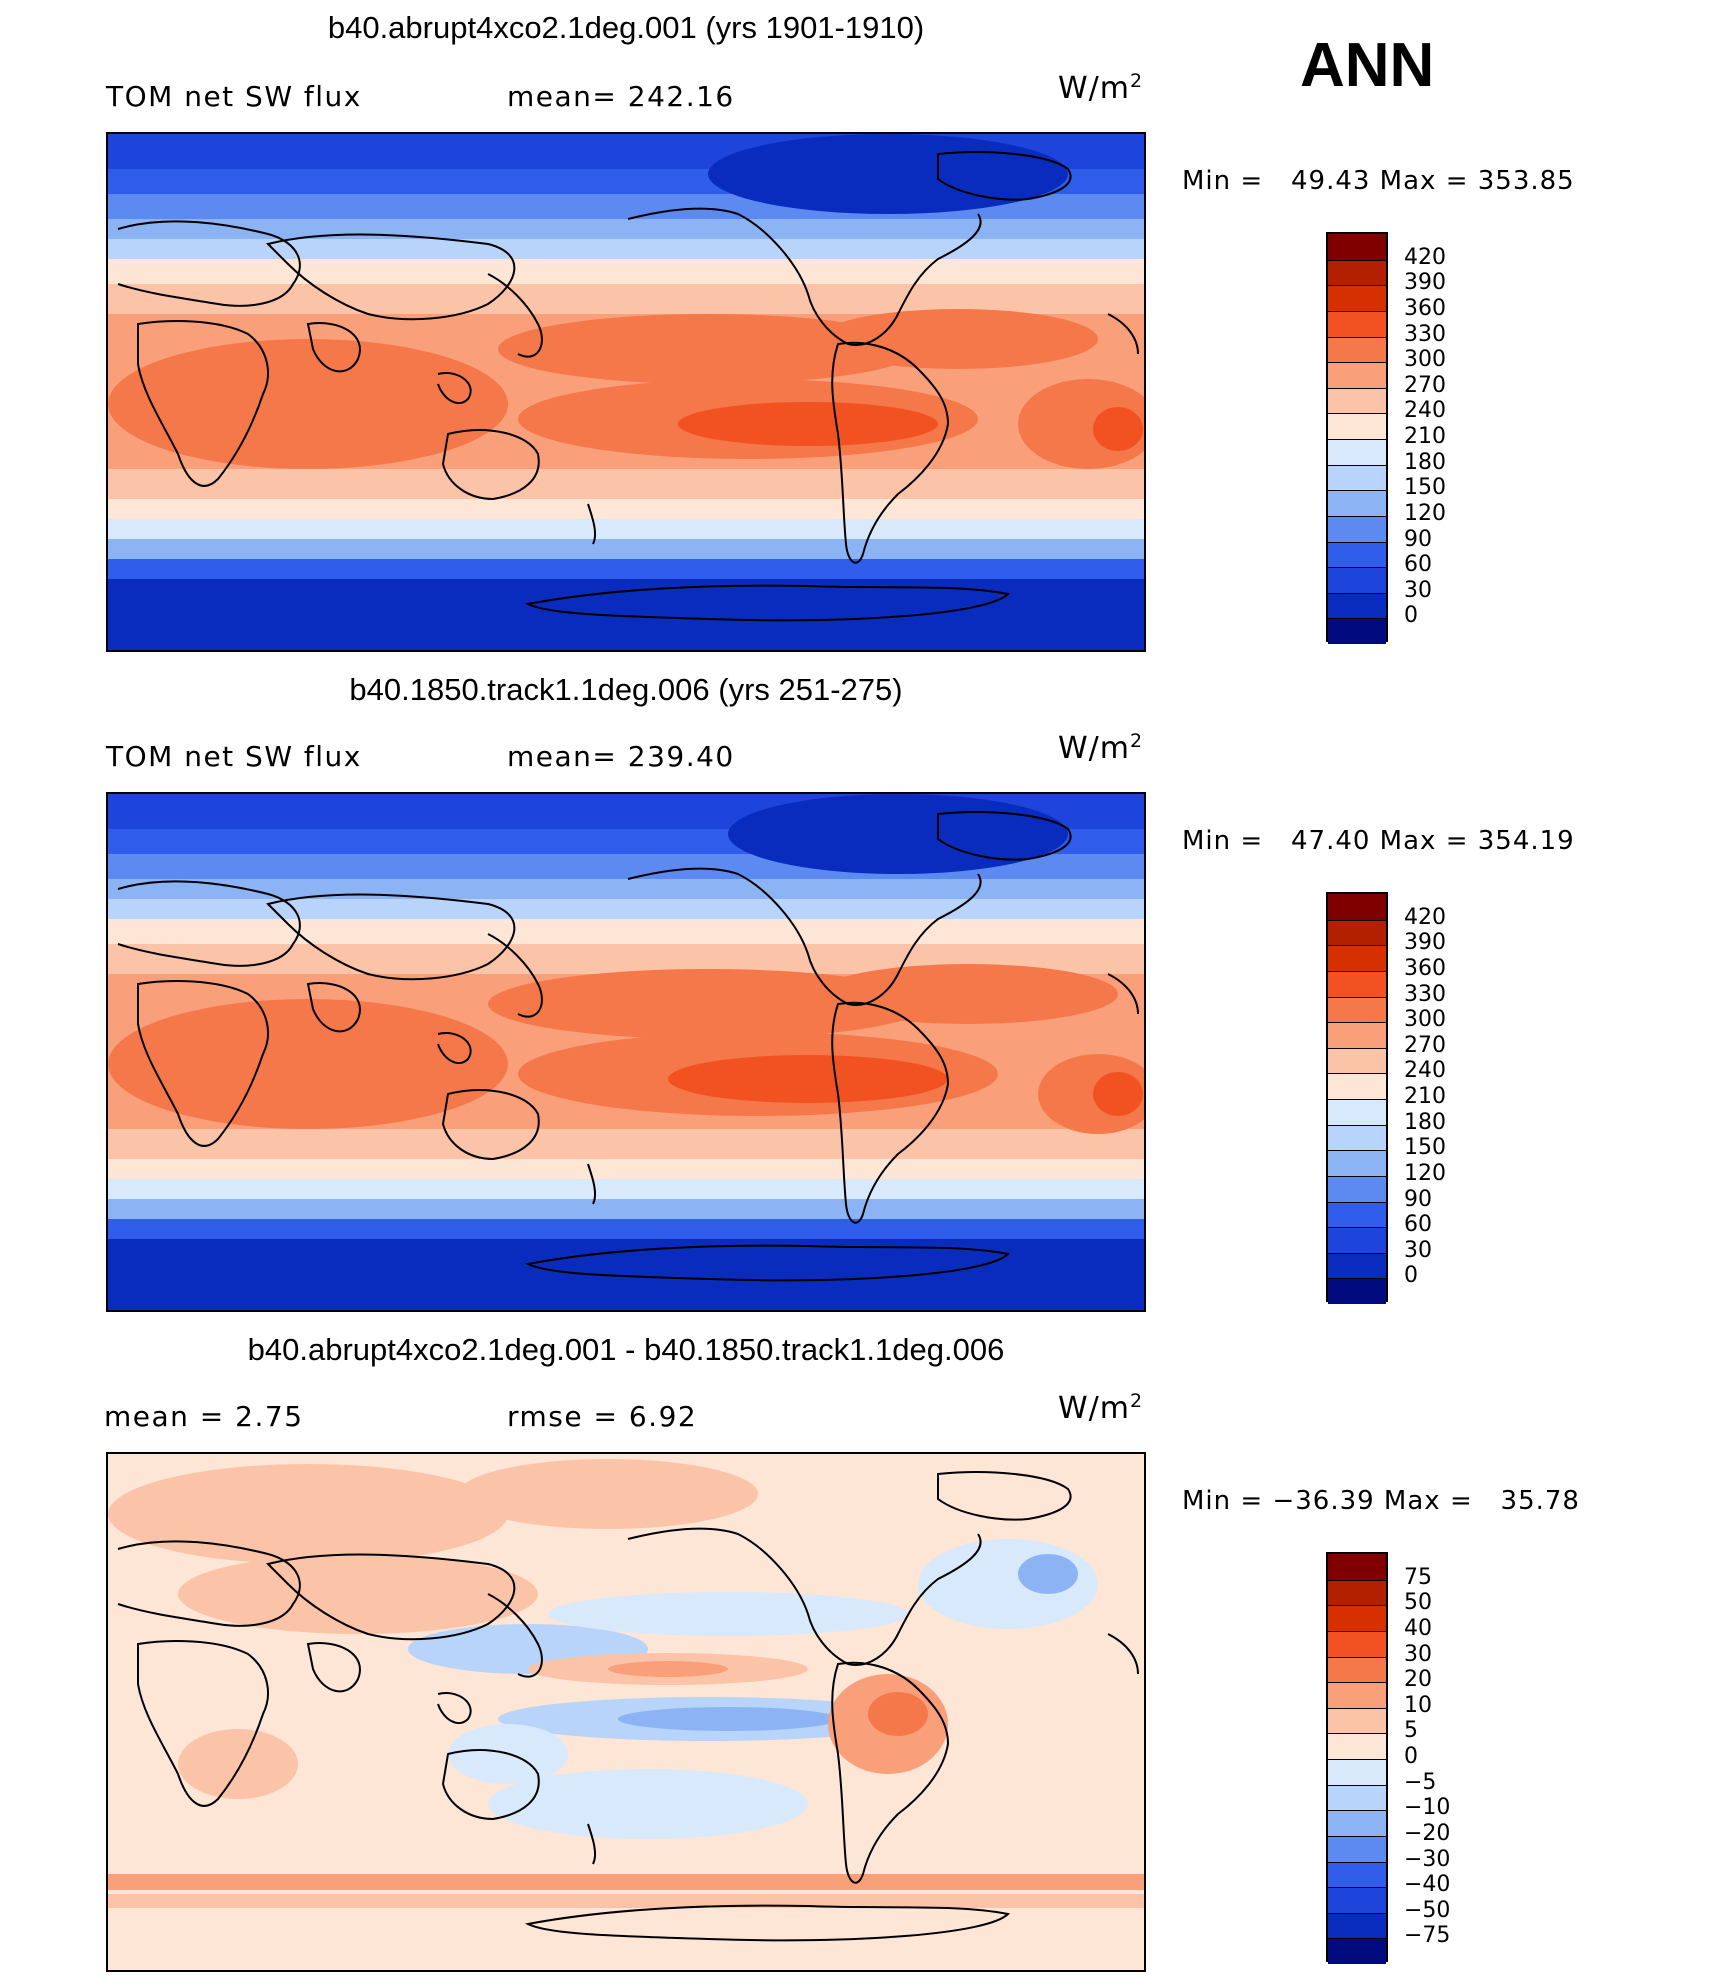 This screenshot has height=1978, width=1710. What do you see at coordinates (602, 1416) in the screenshot?
I see `panel-3-rmse-label: rmse = 6.92` at bounding box center [602, 1416].